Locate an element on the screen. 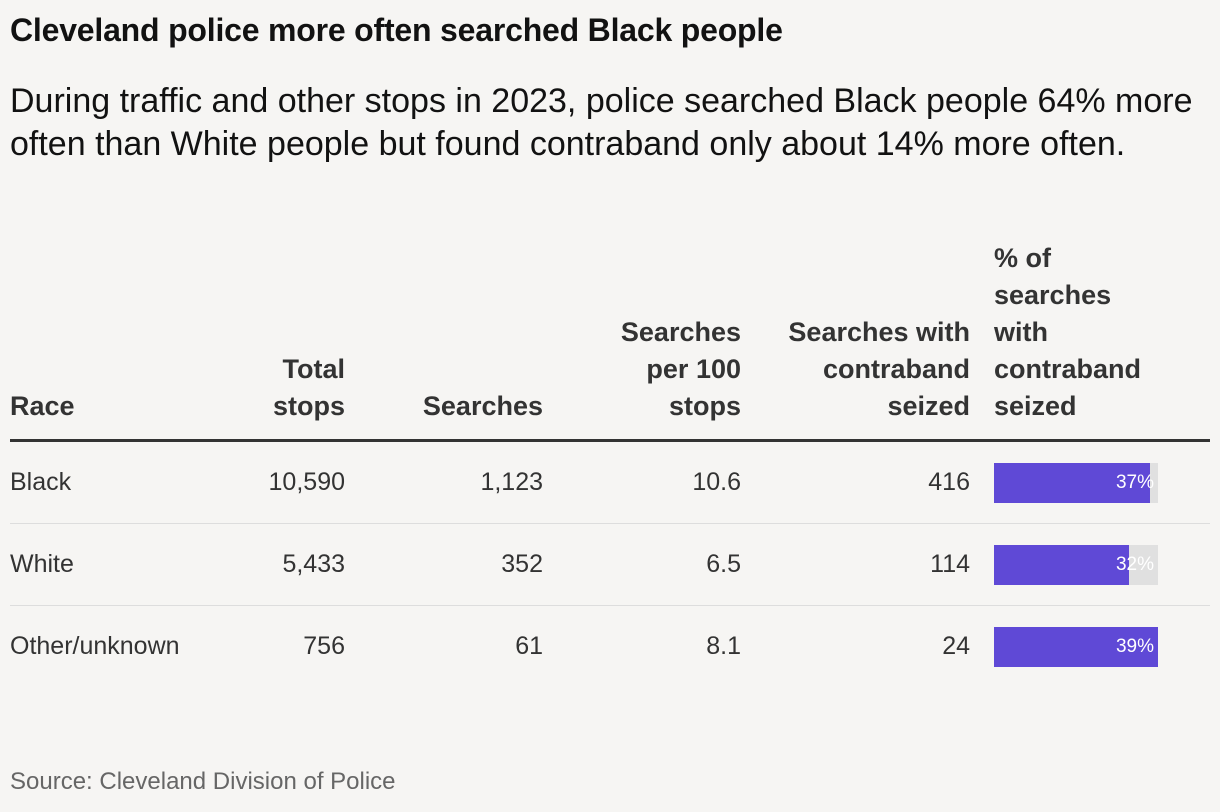 Image resolution: width=1220 pixels, height=812 pixels. cell-race: White is located at coordinates (110, 564).